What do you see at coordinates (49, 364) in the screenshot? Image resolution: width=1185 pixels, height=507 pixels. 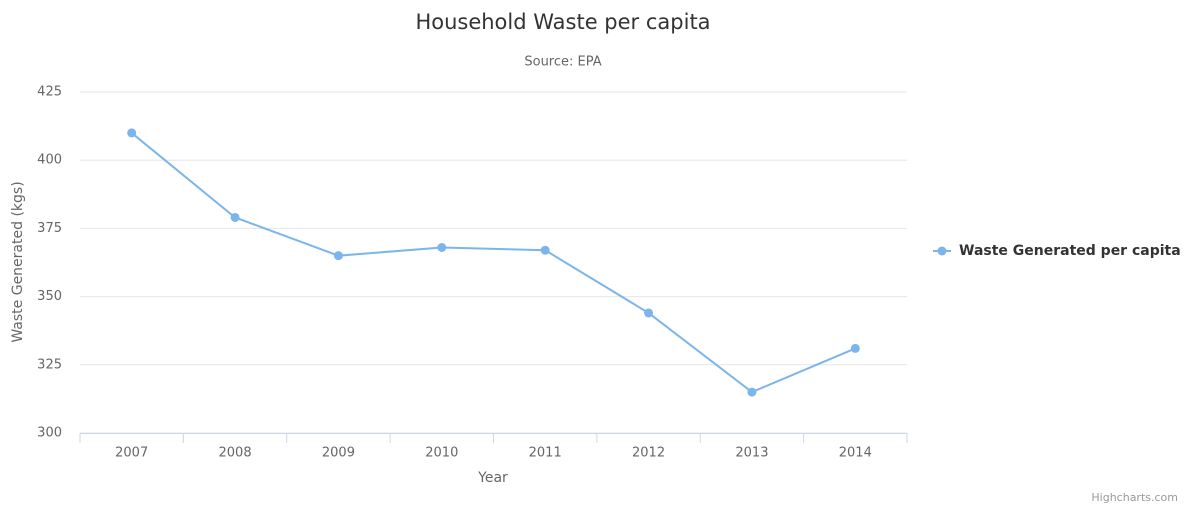 I see `y-tick-label: 325` at bounding box center [49, 364].